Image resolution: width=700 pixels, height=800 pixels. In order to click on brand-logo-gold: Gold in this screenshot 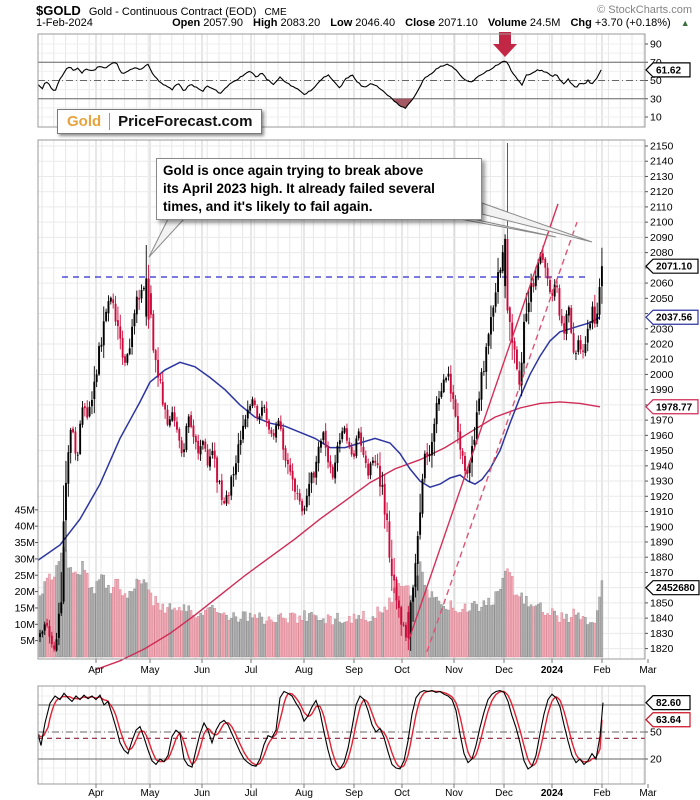, I will do `click(89, 121)`.